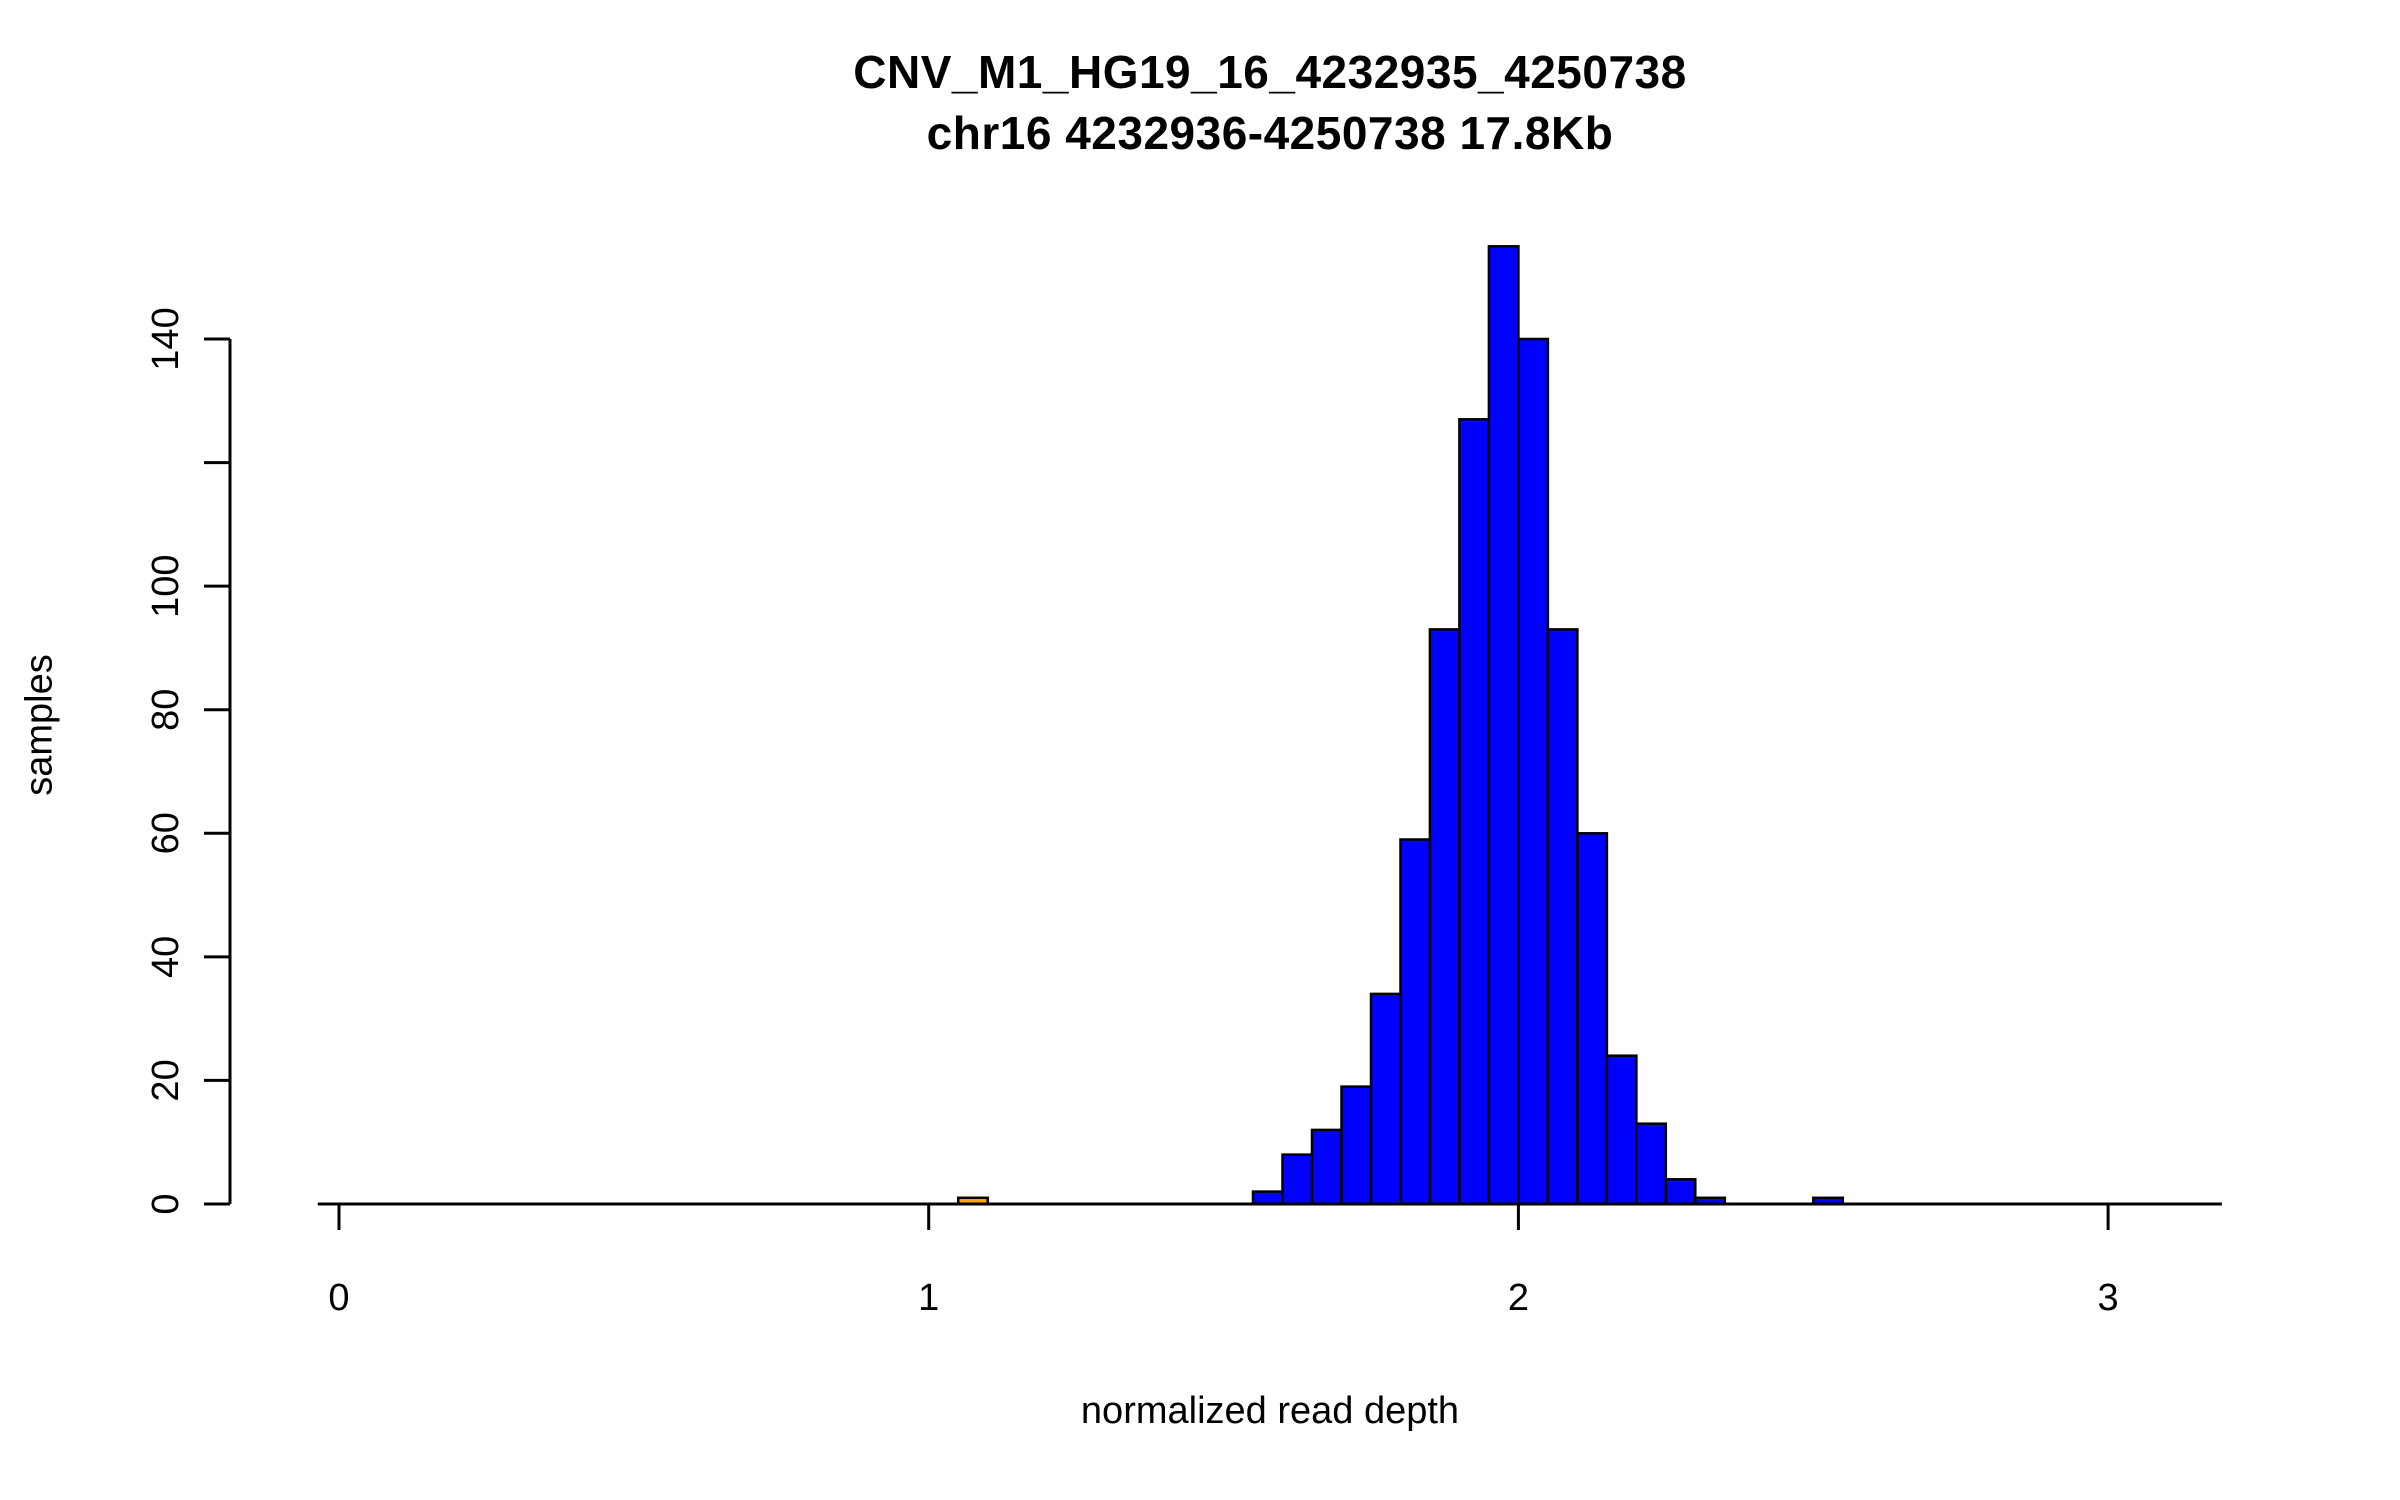  Describe the element at coordinates (39, 725) in the screenshot. I see `y-axis-label: samples` at that location.